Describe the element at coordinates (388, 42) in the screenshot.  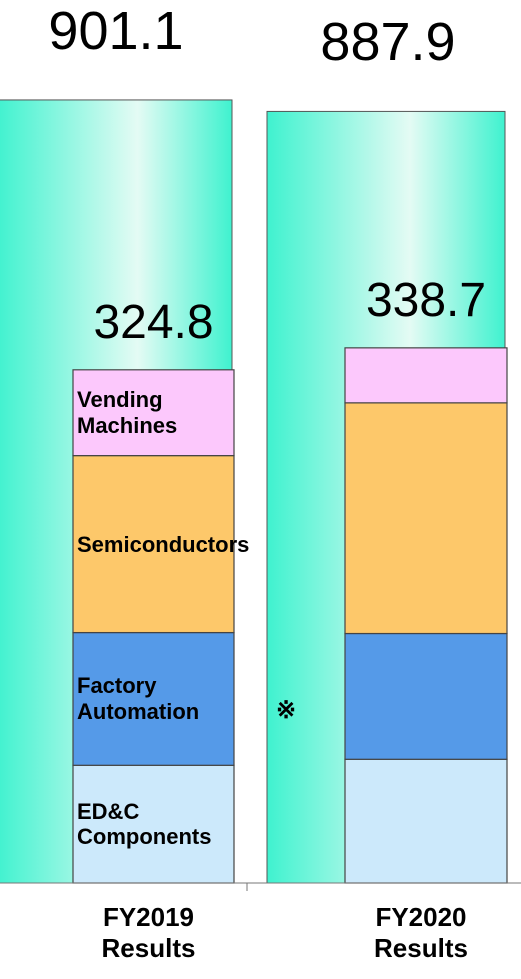
I see `total-label: 887.9` at that location.